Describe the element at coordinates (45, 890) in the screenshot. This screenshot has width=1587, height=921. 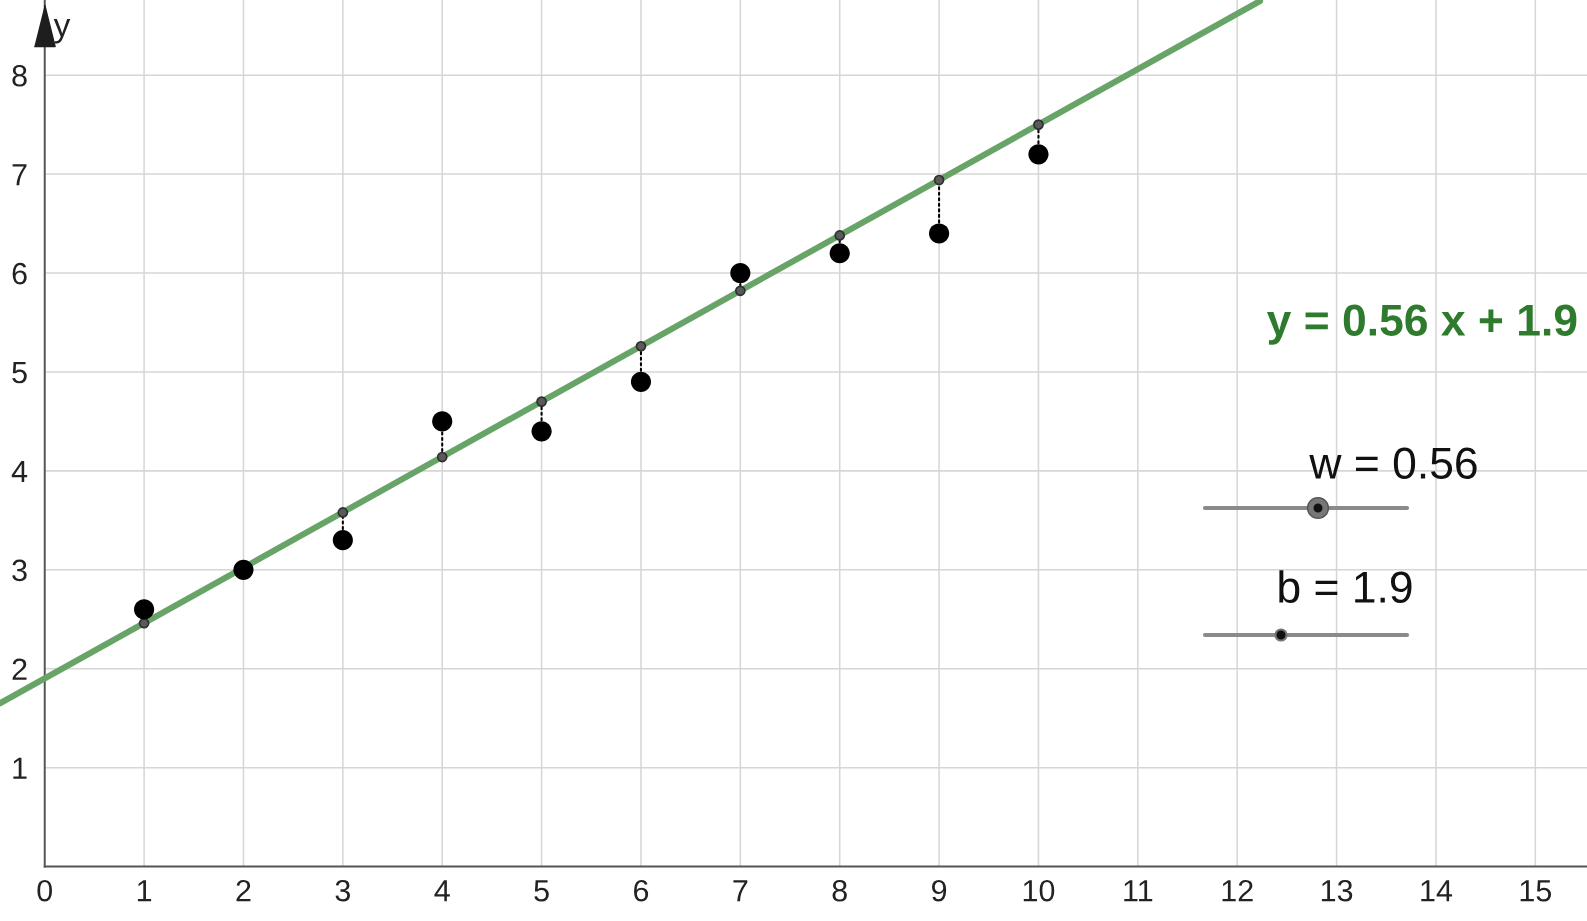
I see `x-tick-label: 0` at that location.